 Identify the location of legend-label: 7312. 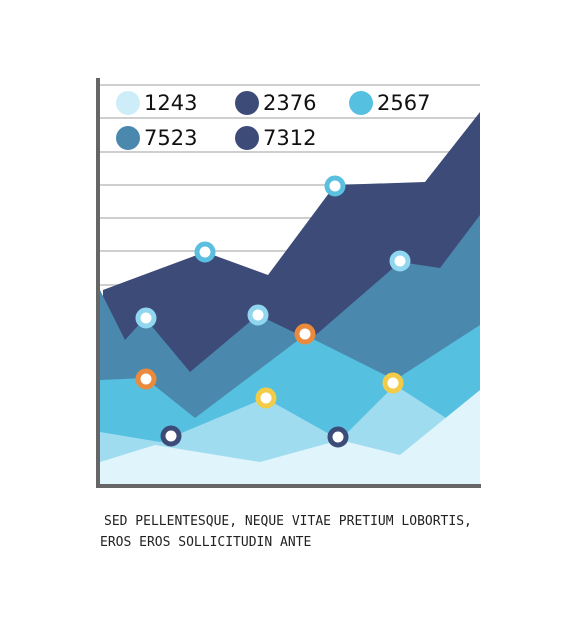
(289, 138).